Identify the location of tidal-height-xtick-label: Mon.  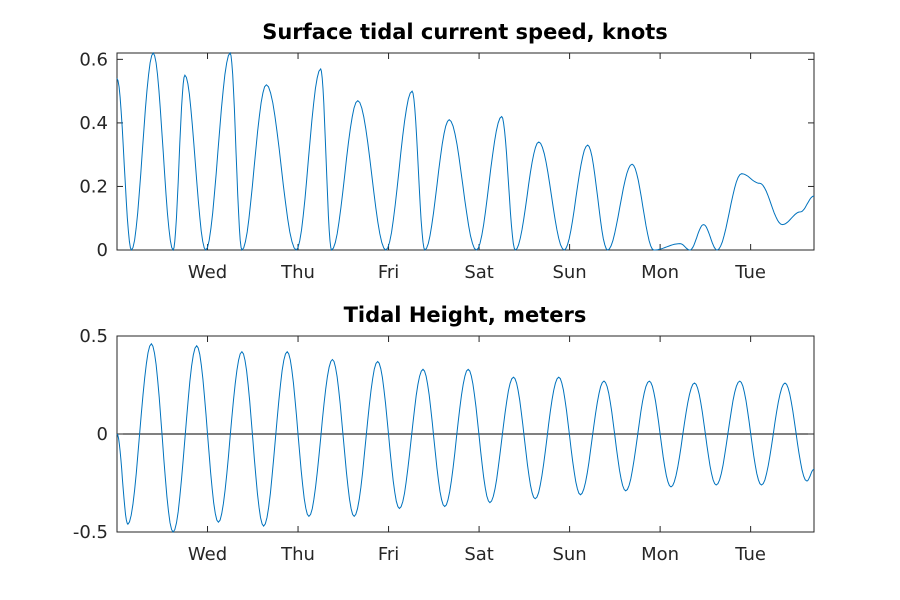
(660, 554).